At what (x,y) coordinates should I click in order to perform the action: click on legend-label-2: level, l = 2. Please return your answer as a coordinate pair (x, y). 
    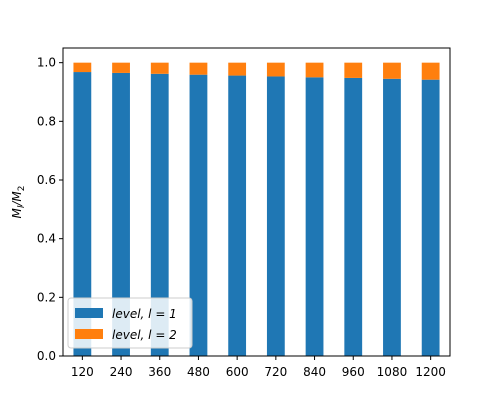
    Looking at the image, I should click on (144, 335).